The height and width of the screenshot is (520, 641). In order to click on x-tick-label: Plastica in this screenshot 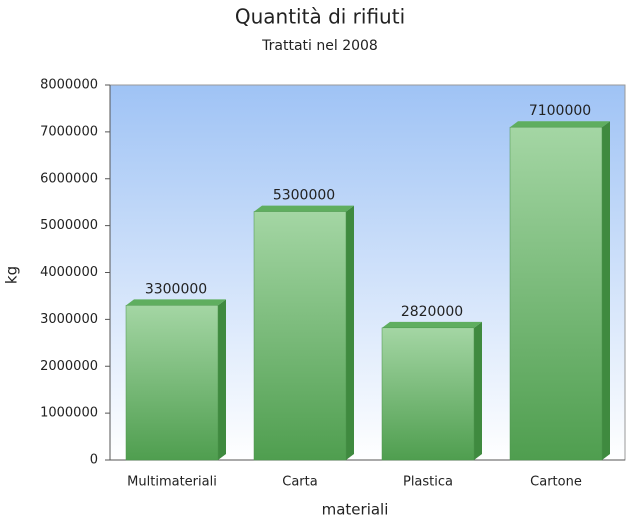, I will do `click(428, 482)`.